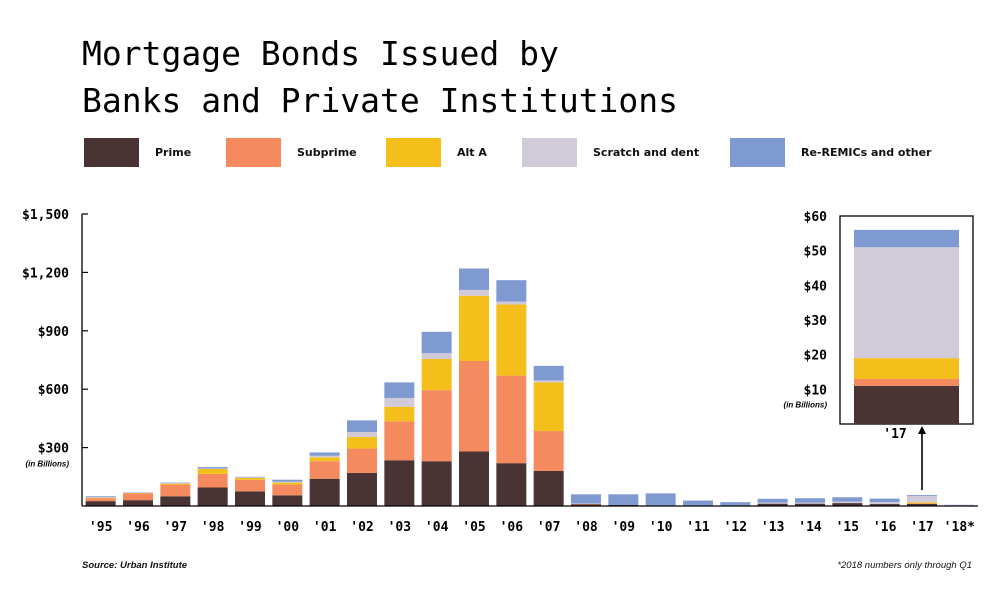 Image resolution: width=1000 pixels, height=610 pixels. What do you see at coordinates (906, 404) in the screenshot?
I see `inset-bar-segment-prime` at bounding box center [906, 404].